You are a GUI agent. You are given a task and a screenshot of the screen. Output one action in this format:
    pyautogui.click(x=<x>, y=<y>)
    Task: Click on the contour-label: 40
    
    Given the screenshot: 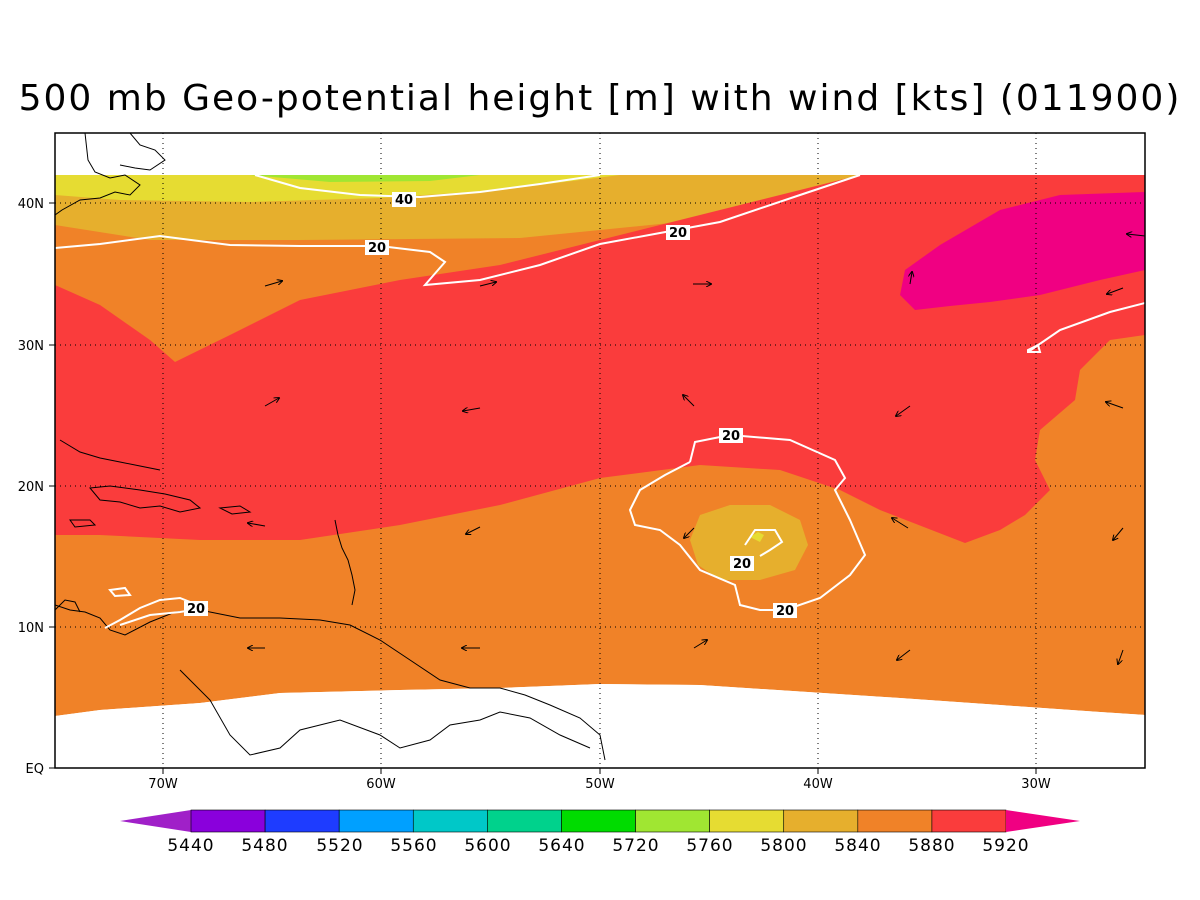 What is the action you would take?
    pyautogui.click(x=404, y=200)
    